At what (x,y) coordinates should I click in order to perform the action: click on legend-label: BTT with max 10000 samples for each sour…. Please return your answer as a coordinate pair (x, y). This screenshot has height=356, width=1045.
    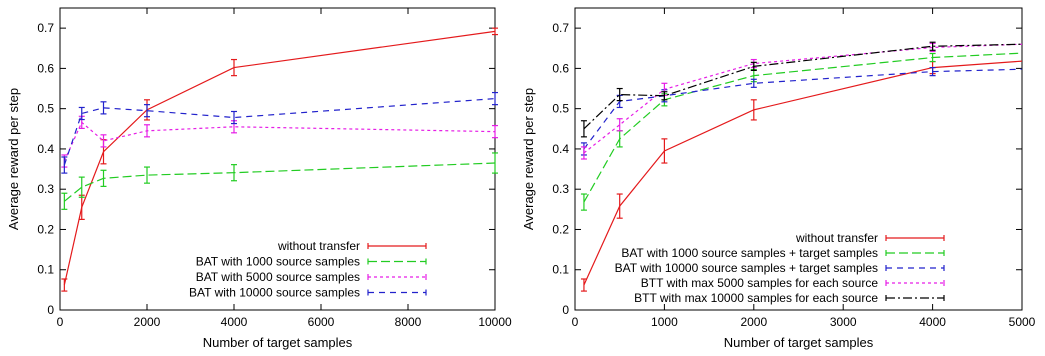
    Looking at the image, I should click on (756, 298).